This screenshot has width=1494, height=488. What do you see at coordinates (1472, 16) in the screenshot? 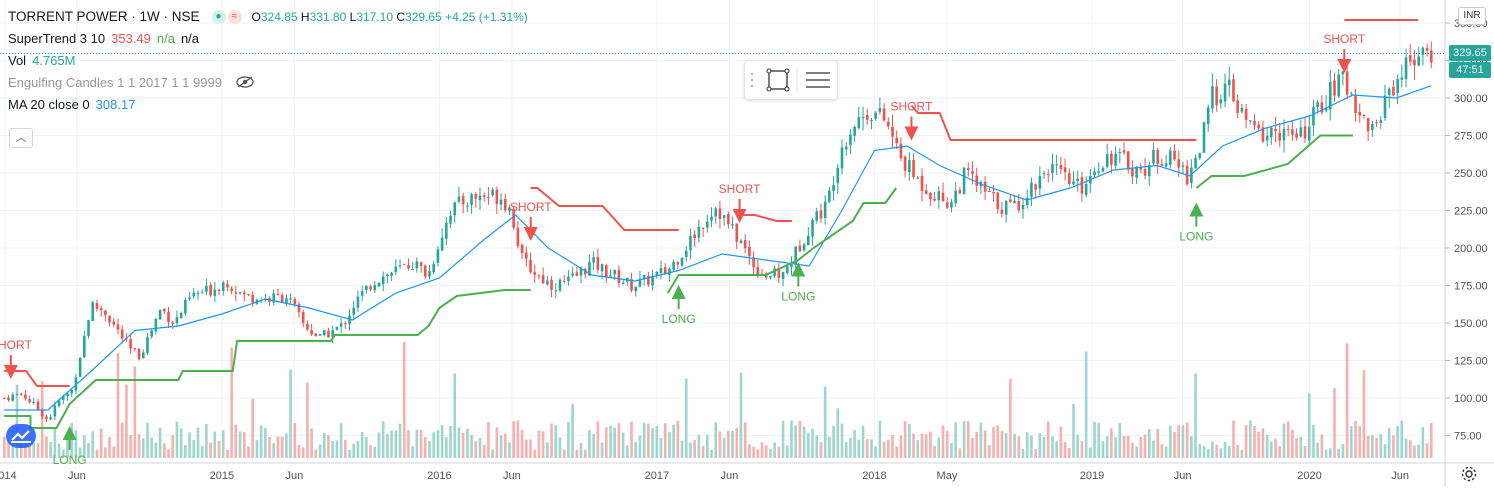
I see `currency-label: INR` at bounding box center [1472, 16].